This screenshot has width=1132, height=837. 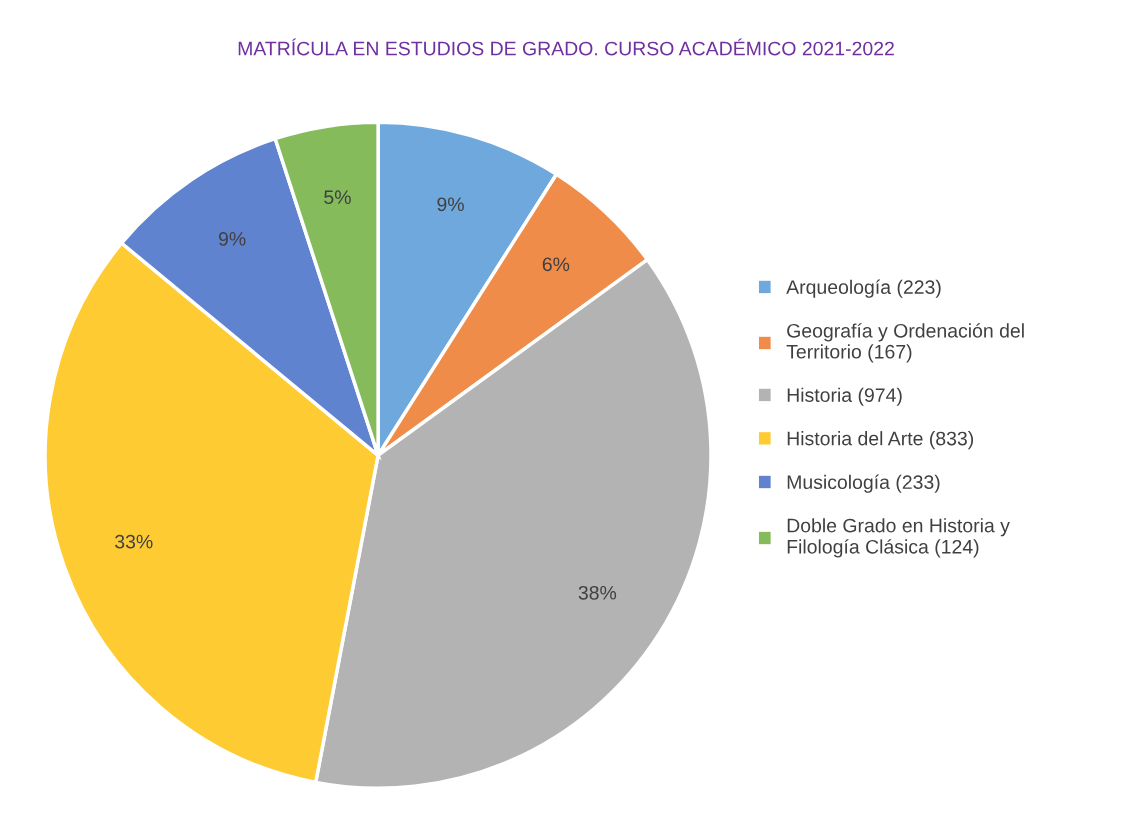 What do you see at coordinates (863, 288) in the screenshot?
I see `legend-label: Arqueología (223)` at bounding box center [863, 288].